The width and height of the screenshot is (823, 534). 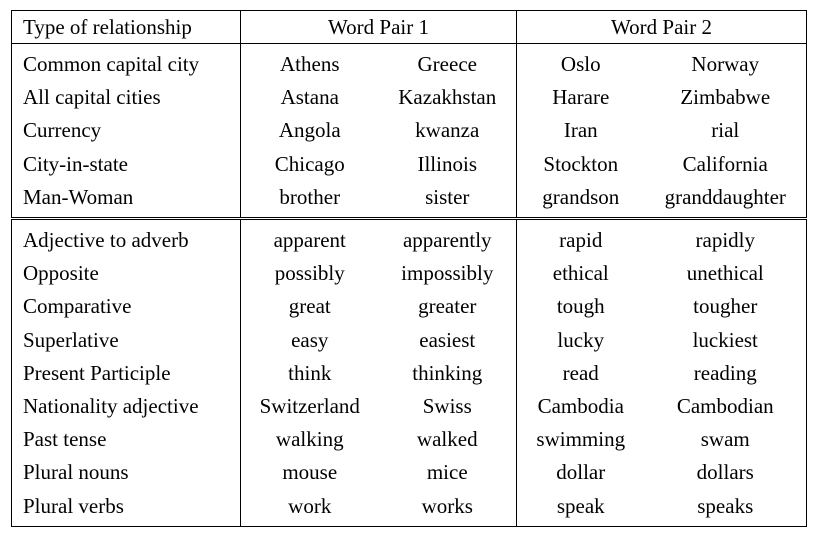 I want to click on pair1-word-a: work, so click(x=309, y=508).